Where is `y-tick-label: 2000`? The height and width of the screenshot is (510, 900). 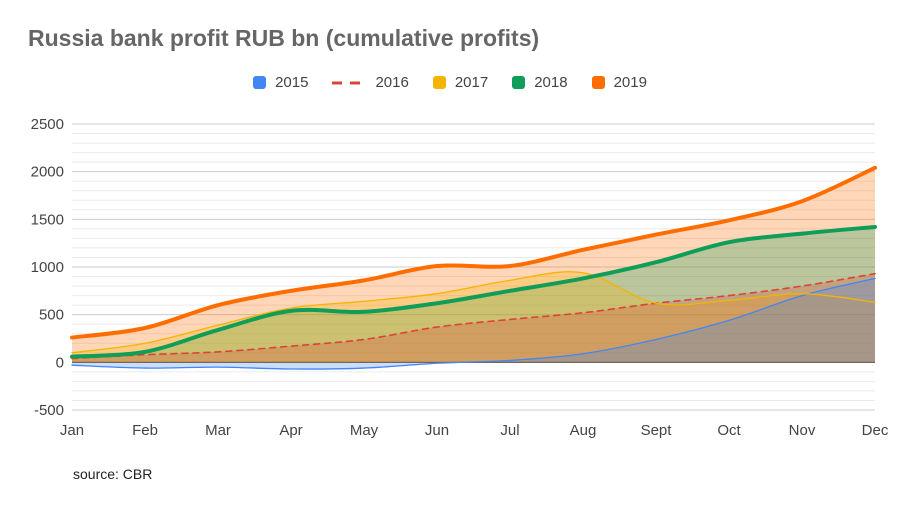
y-tick-label: 2000 is located at coordinates (47, 172).